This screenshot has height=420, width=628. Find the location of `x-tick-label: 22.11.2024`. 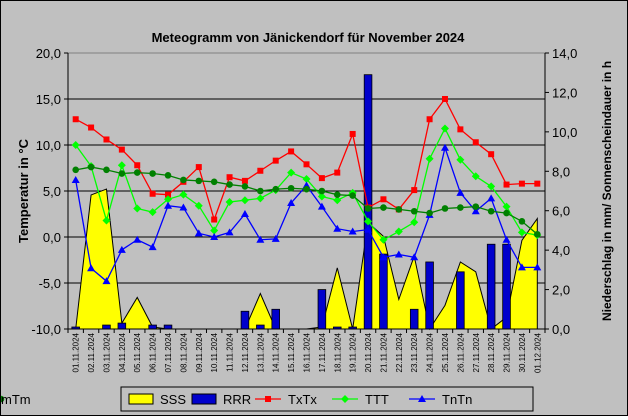

x-tick-label: 22.11.2024 is located at coordinates (399, 352).